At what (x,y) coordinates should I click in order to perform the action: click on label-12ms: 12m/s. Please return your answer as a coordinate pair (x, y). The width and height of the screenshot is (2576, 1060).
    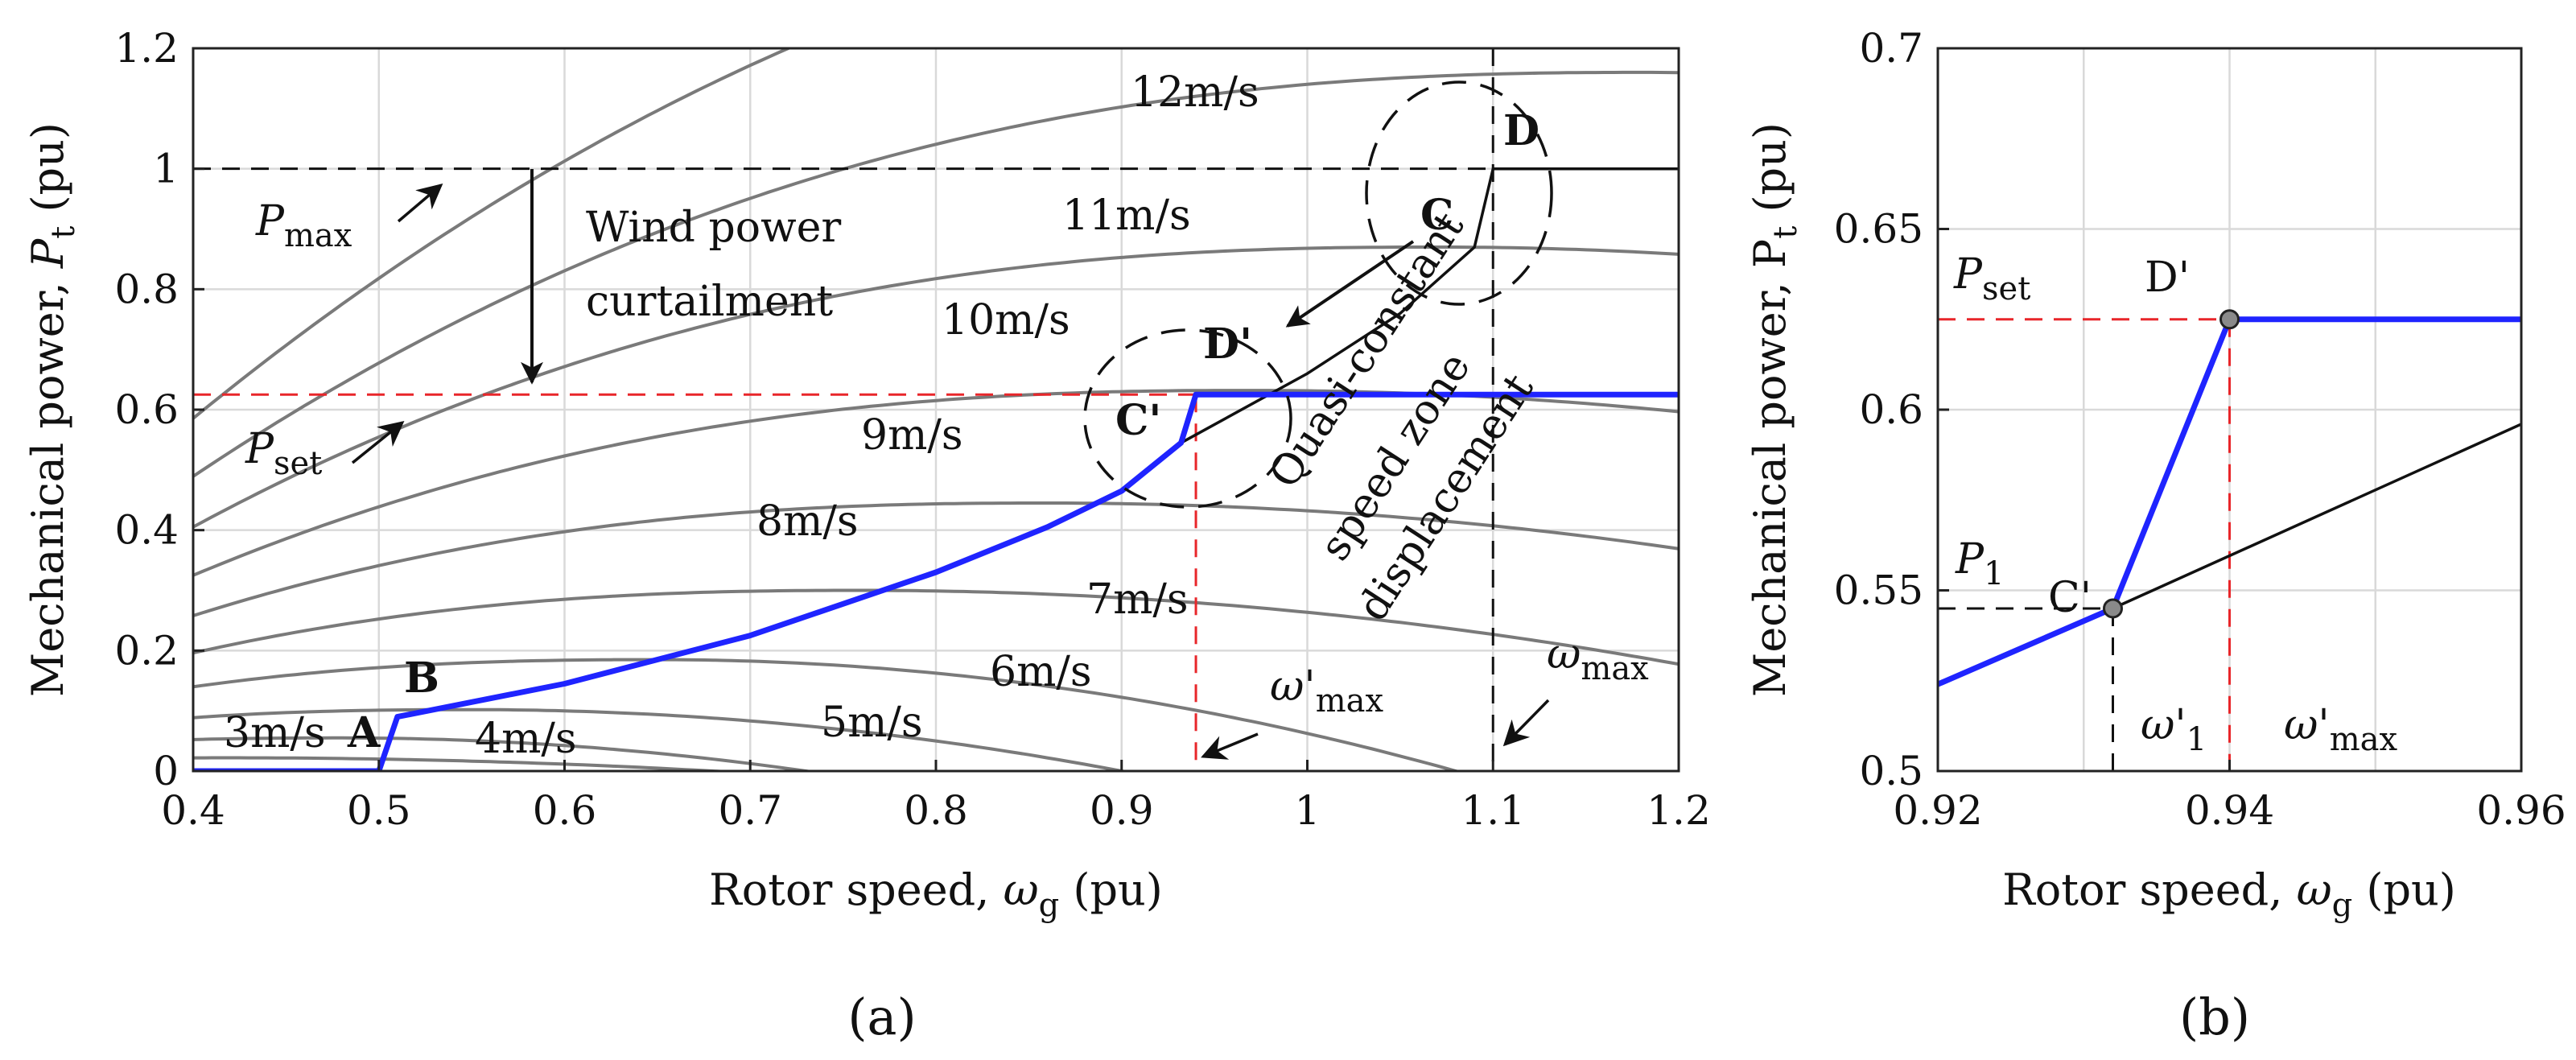
    Looking at the image, I should click on (1195, 92).